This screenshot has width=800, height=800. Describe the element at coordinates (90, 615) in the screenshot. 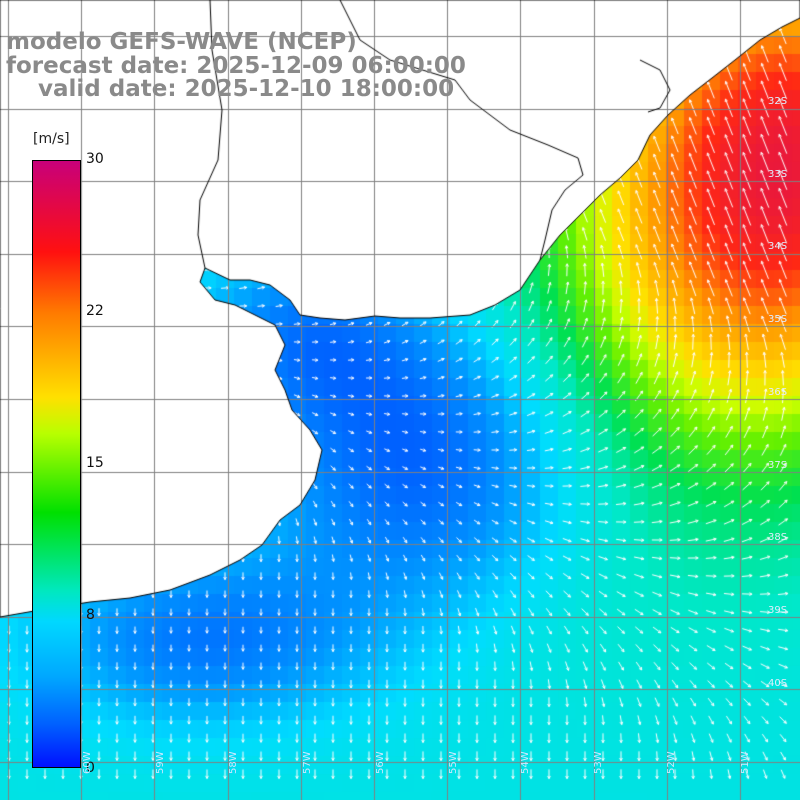

I see `colorbar-tick-8: 8` at that location.